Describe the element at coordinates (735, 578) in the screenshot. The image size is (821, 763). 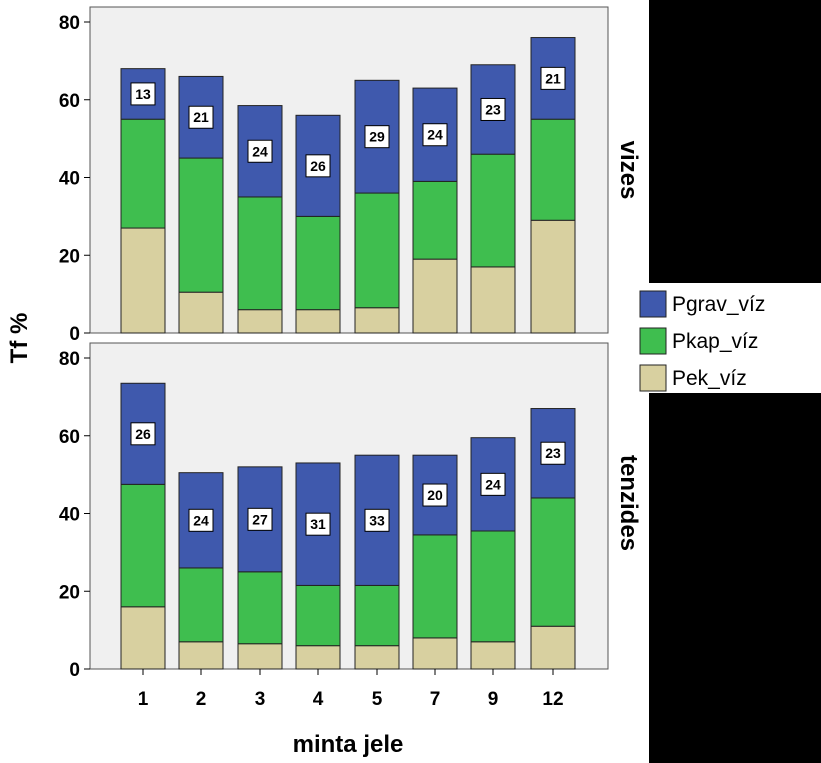
I see `right-black-block-bottom` at that location.